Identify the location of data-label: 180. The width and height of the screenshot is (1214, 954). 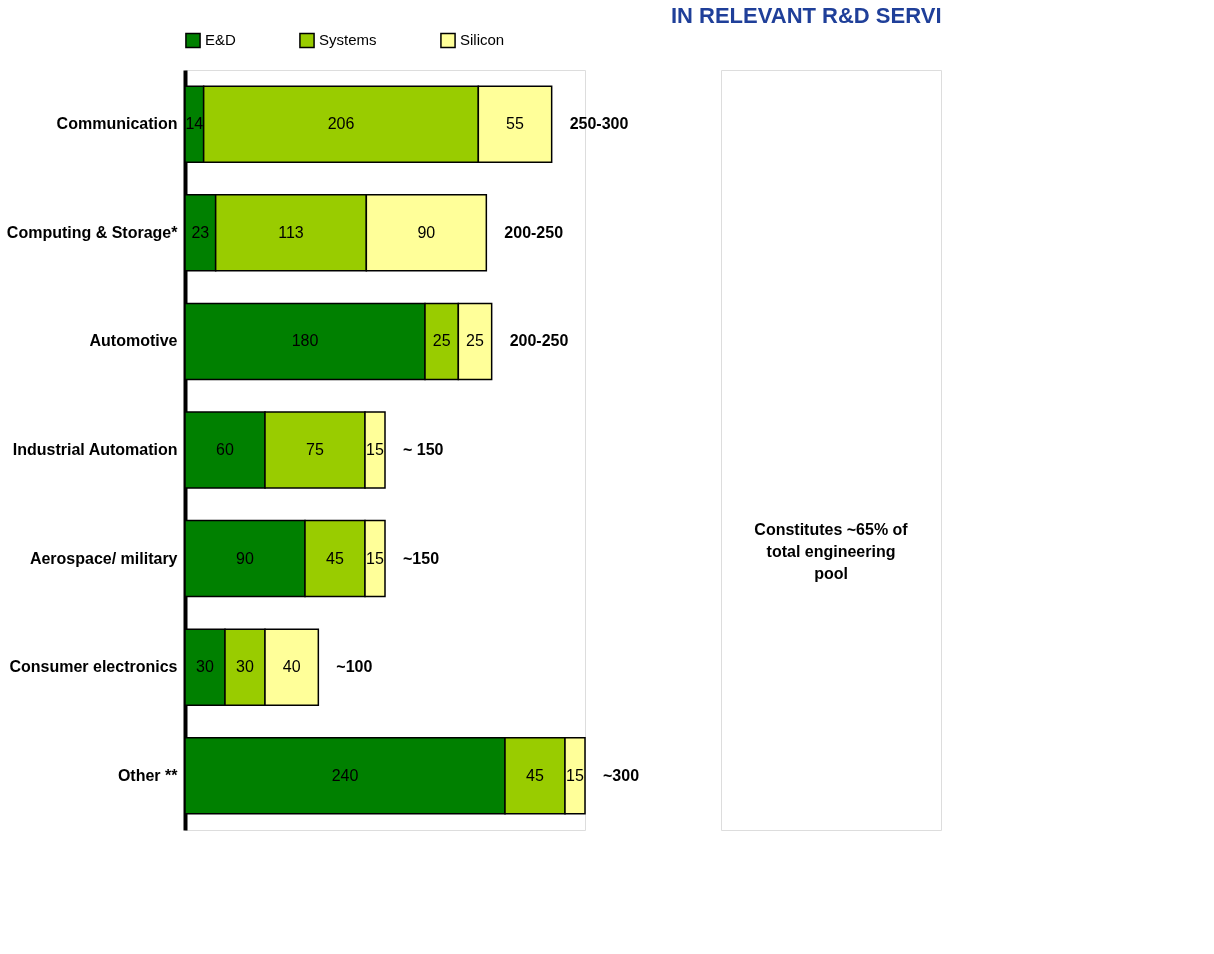
(305, 341).